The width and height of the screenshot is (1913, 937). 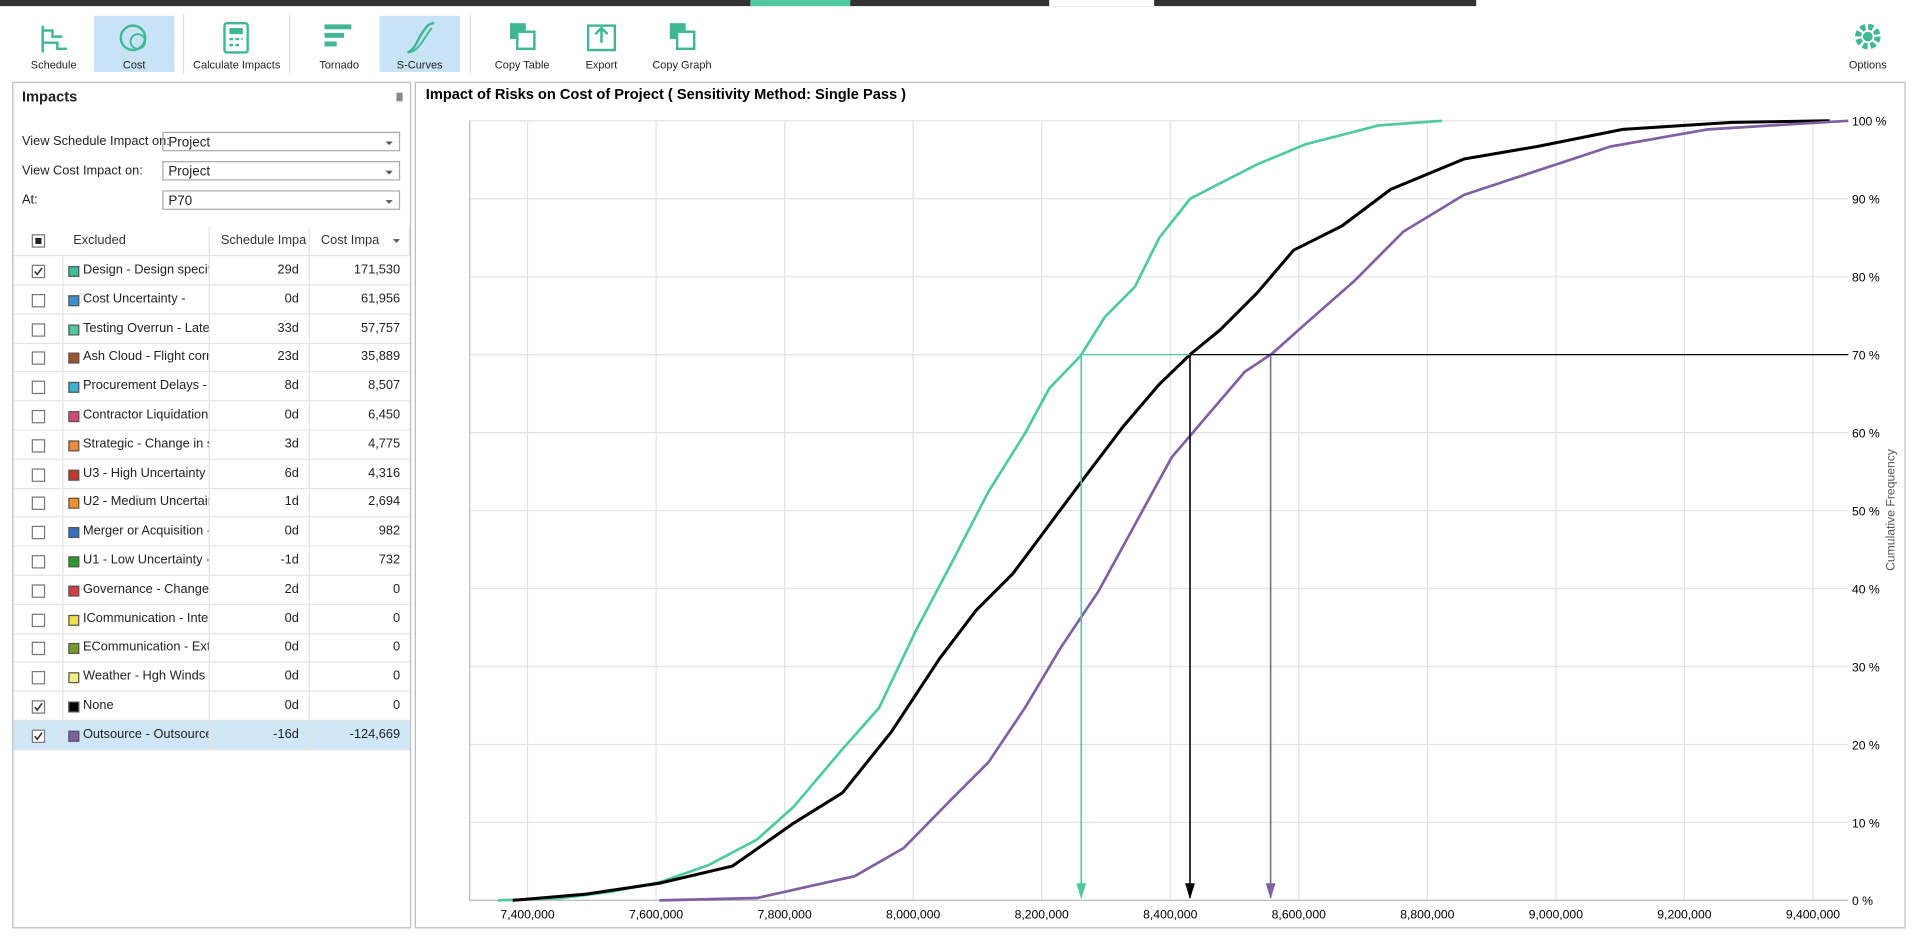 I want to click on risk-name: ECommunication - Exte, so click(x=146, y=647).